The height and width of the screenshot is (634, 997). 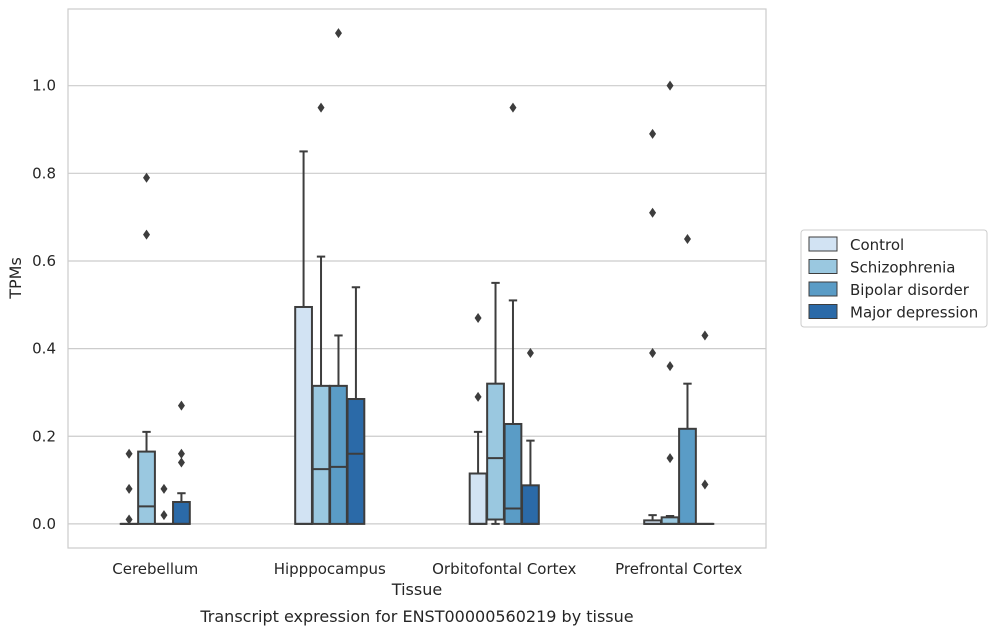 What do you see at coordinates (330, 569) in the screenshot?
I see `x-tick-label: Hipppocampus` at bounding box center [330, 569].